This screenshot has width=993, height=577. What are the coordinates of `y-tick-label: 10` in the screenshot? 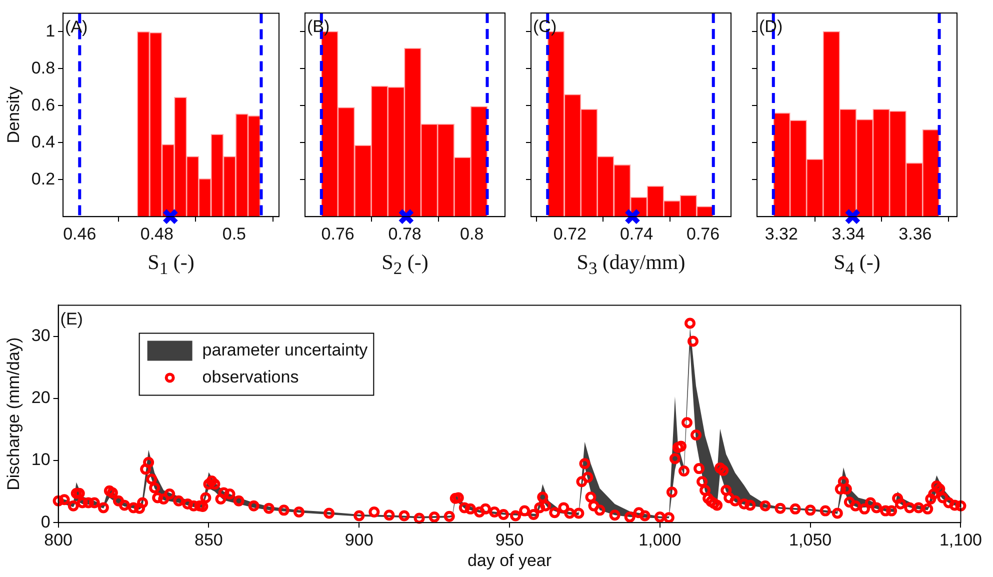 It's located at (40, 460).